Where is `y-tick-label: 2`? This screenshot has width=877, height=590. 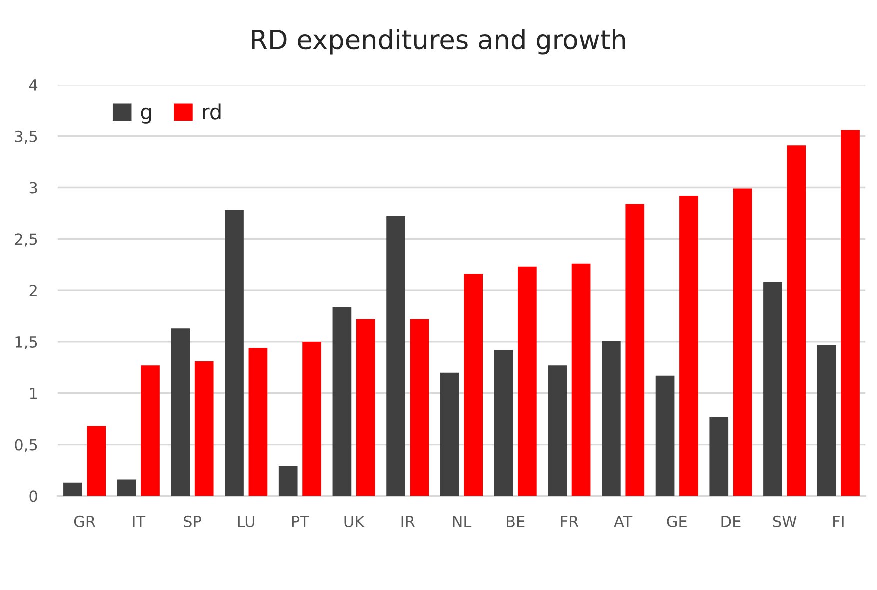
y-tick-label: 2 is located at coordinates (33, 290).